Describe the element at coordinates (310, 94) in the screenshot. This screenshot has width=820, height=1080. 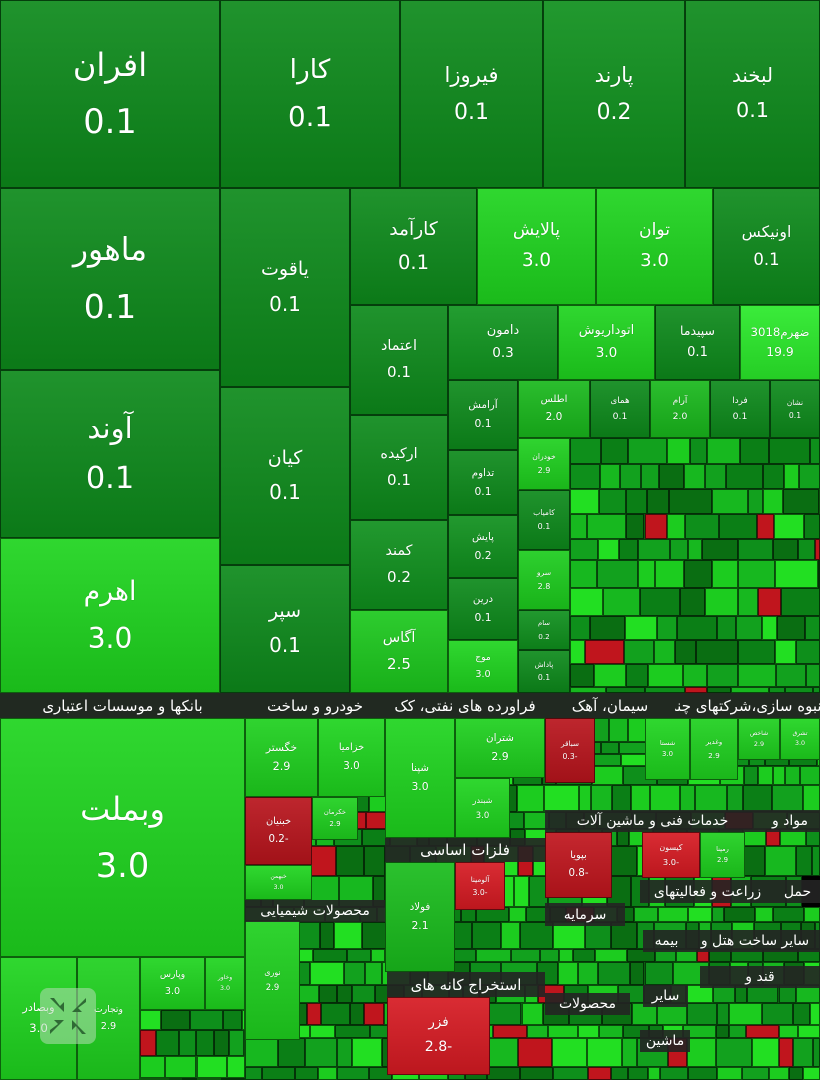
I see `stock-tile: کارا 0.1` at that location.